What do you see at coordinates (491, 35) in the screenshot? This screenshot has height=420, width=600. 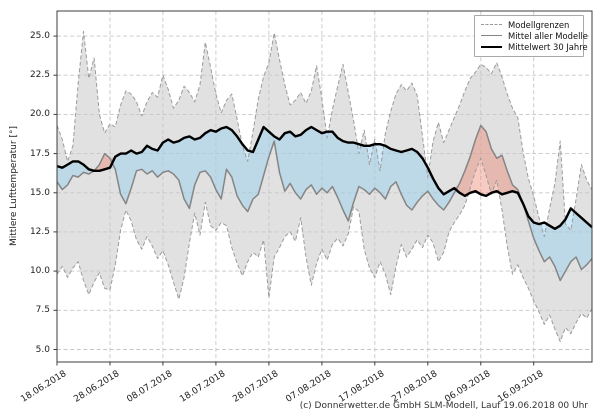 I see `gray-line-sample-icon` at bounding box center [491, 35].